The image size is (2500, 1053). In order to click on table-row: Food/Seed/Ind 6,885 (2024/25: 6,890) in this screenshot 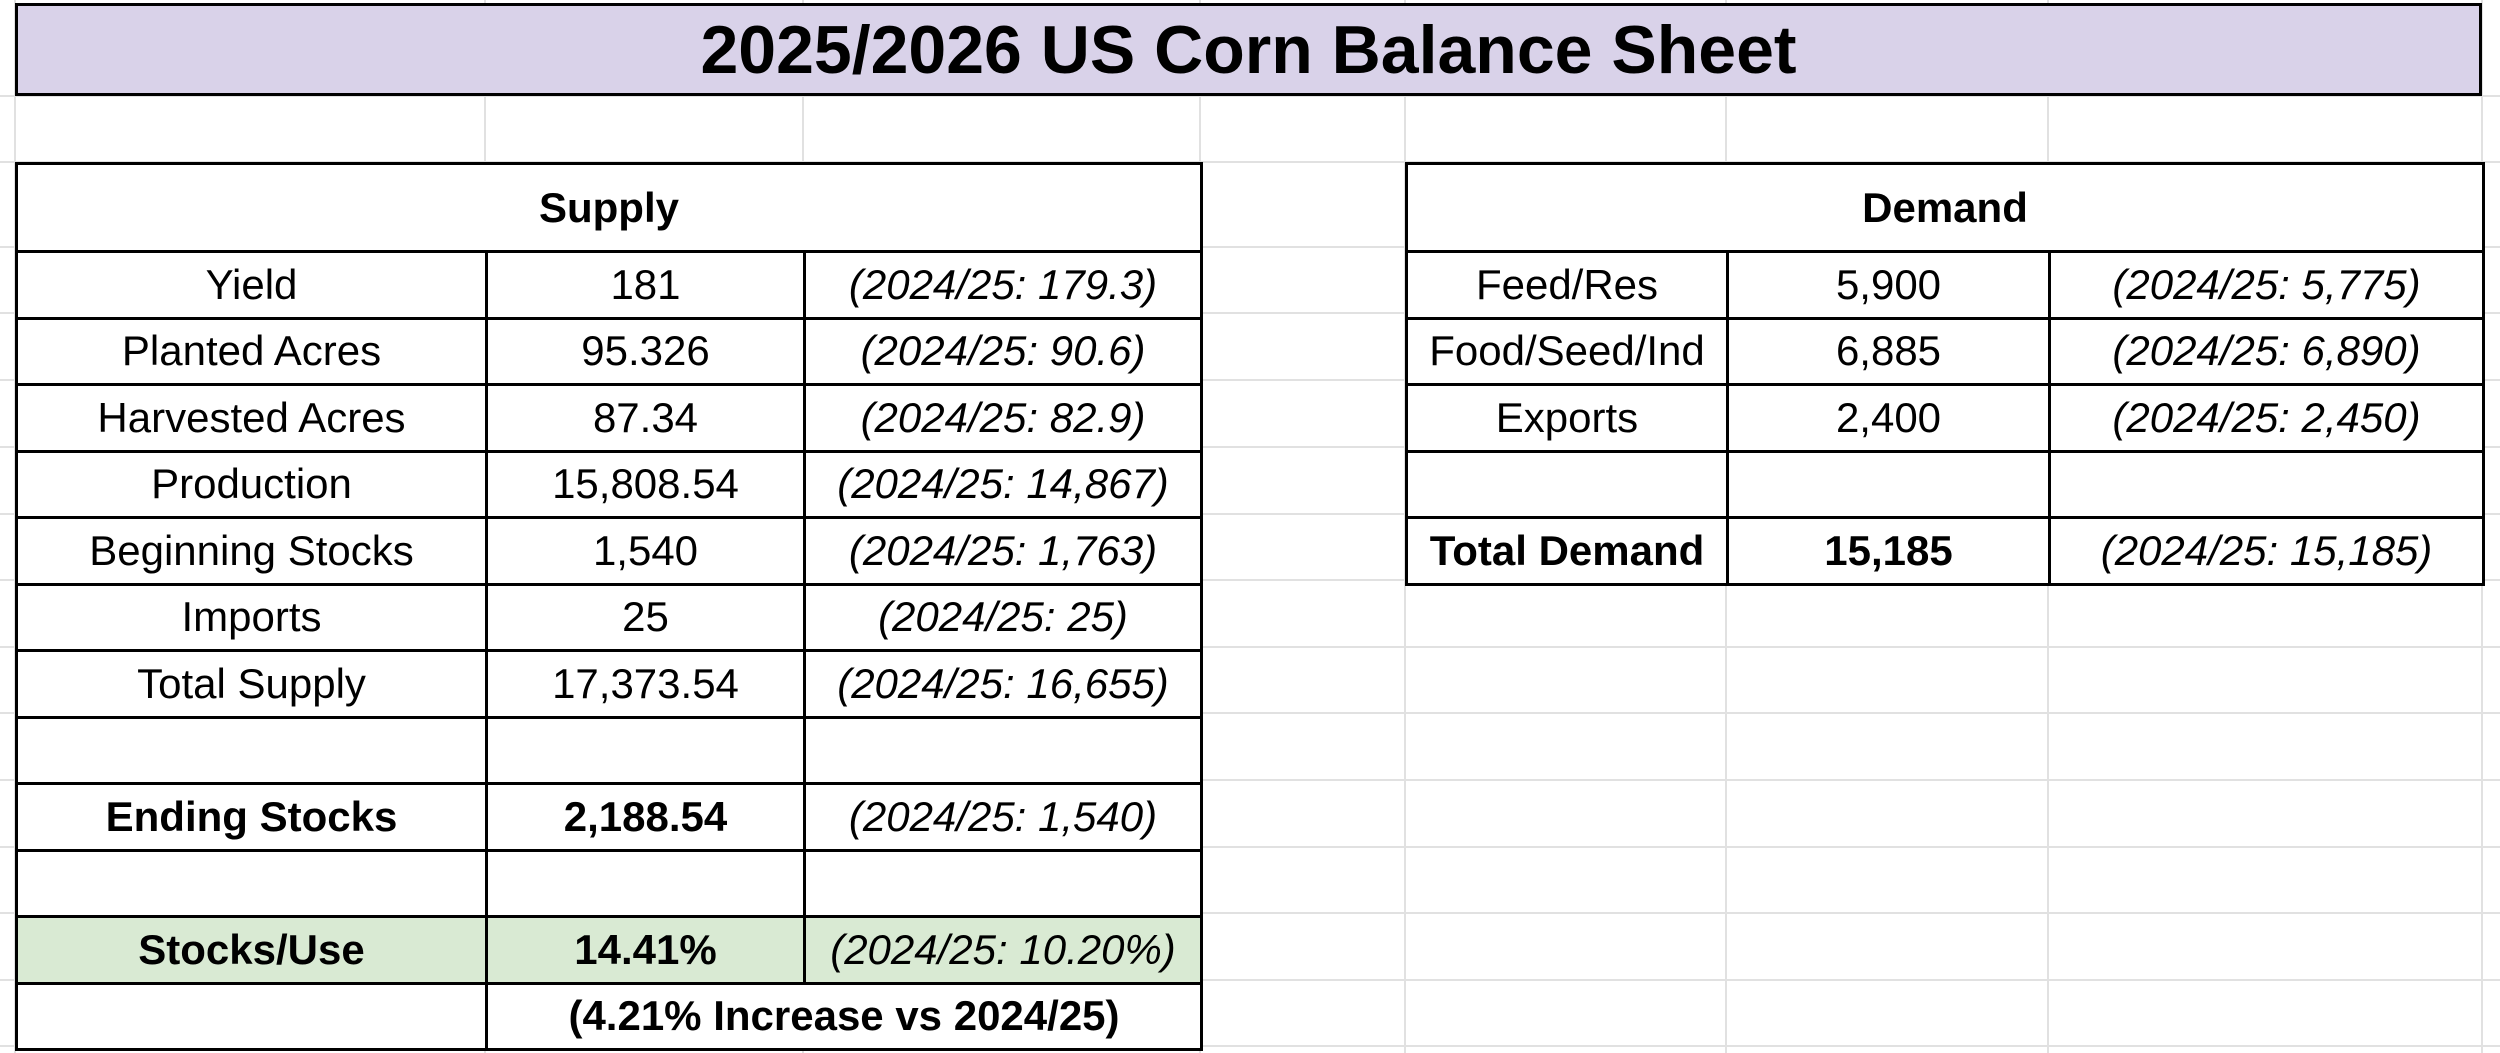, I will do `click(1945, 351)`.